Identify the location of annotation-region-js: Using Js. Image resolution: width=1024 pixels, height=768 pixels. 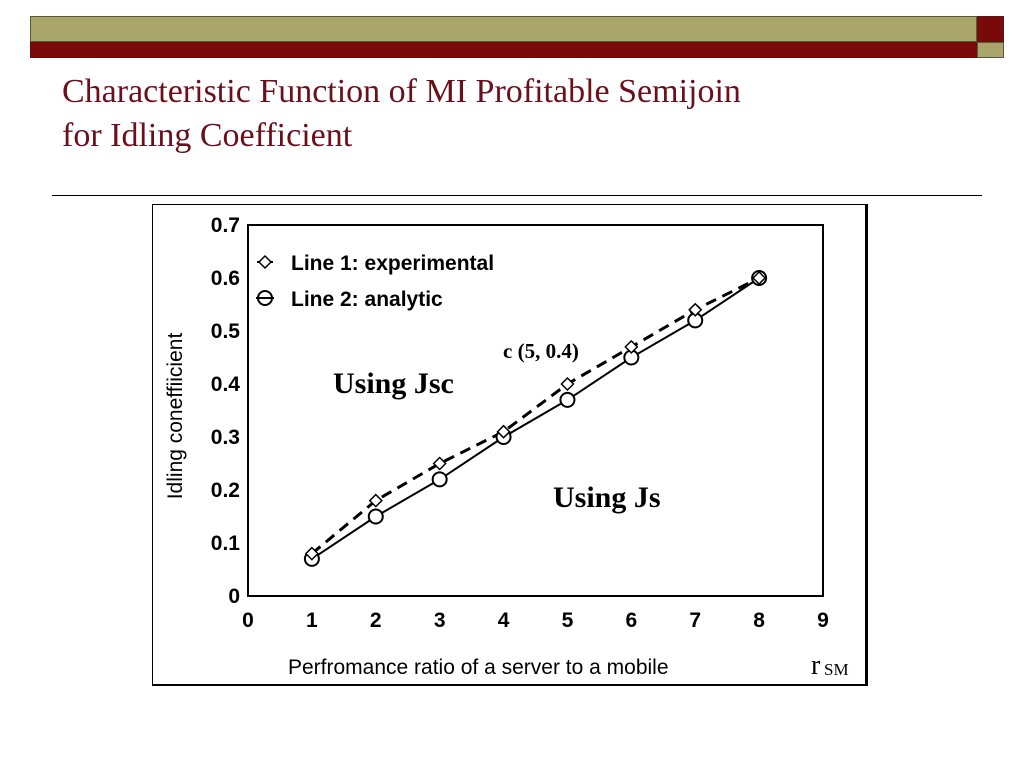
(607, 497).